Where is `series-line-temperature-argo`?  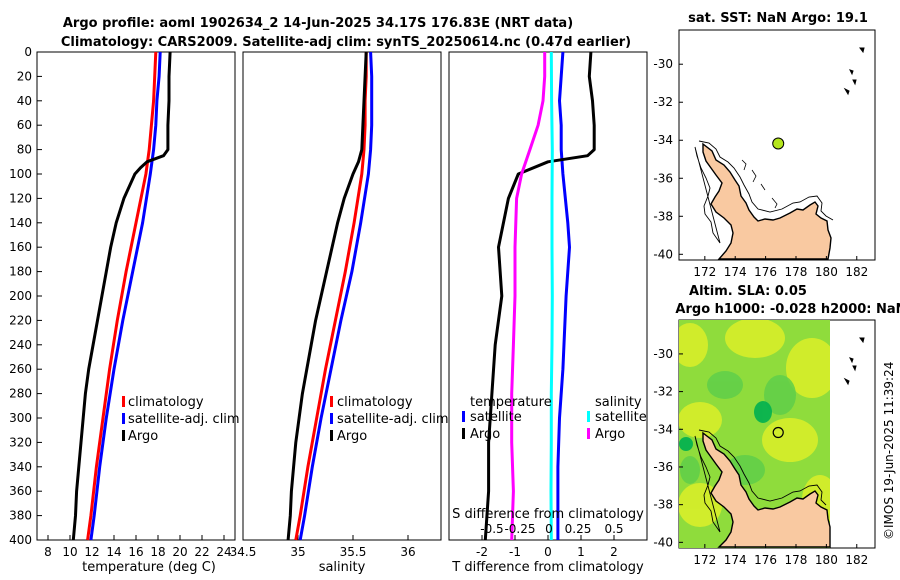
series-line-temperature-argo is located at coordinates (539, 296).